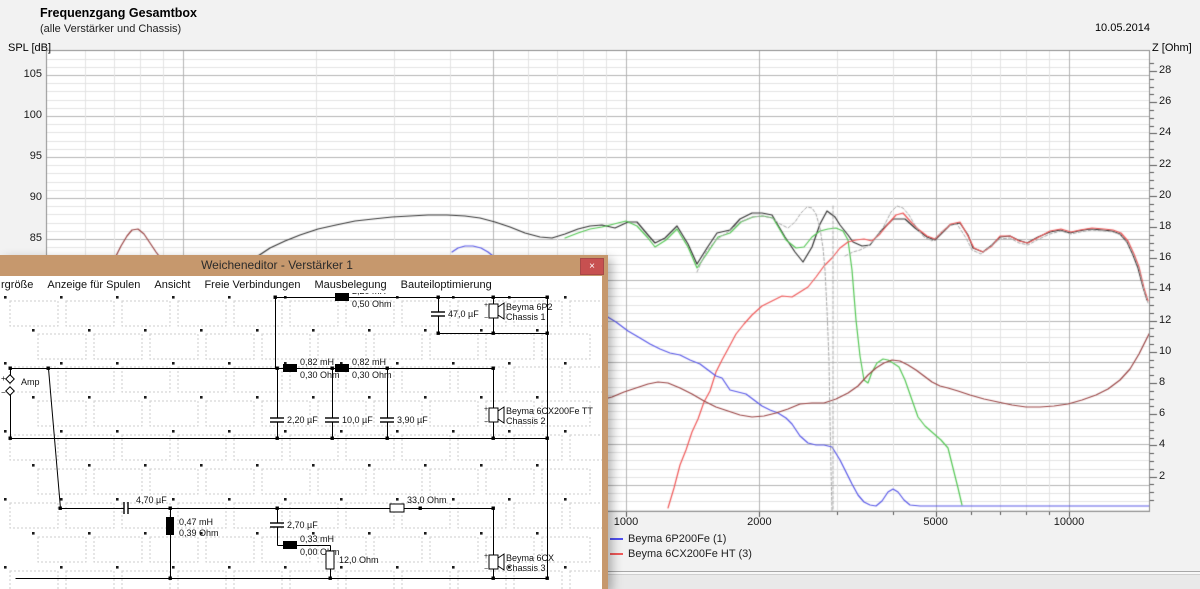  Describe the element at coordinates (350, 284) in the screenshot. I see `menu-item-mausbelegung: Mausbelegung` at that location.